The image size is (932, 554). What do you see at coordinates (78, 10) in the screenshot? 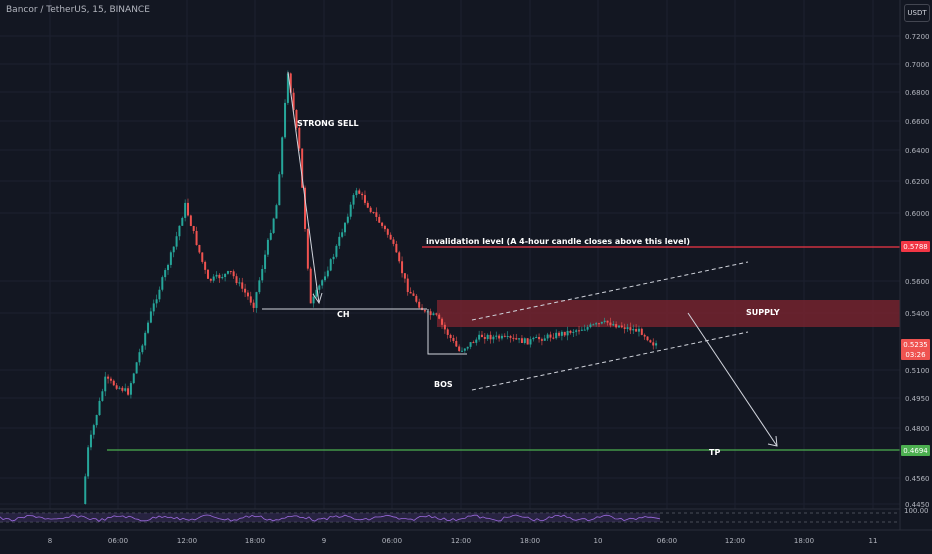
I see `symbol-title: Bancor / TetherUS, 15, BINANCE` at bounding box center [78, 10].